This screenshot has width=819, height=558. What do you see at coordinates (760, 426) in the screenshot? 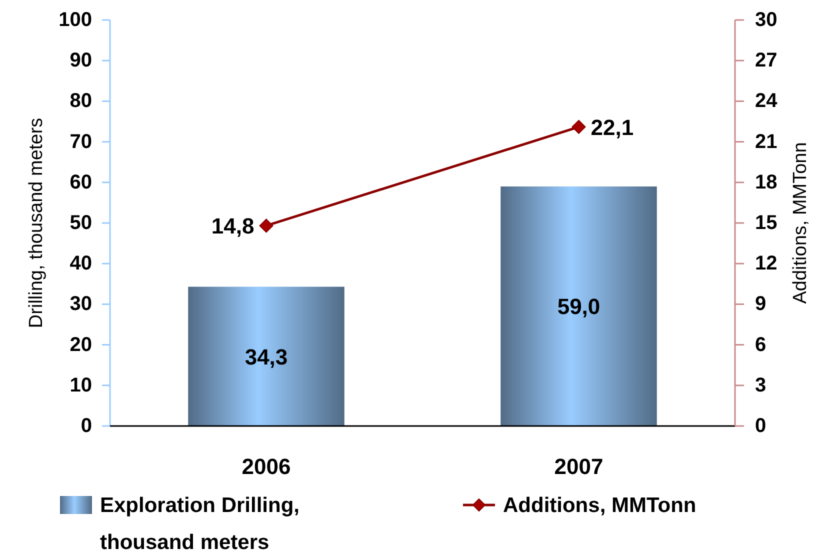
I see `y2-tick-label: 0` at bounding box center [760, 426].